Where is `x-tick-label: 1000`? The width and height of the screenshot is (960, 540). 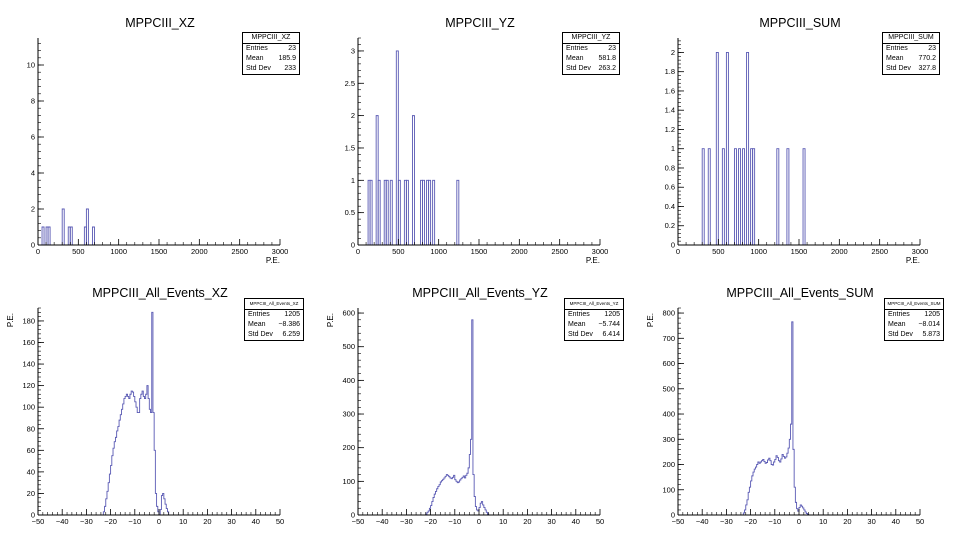
x-tick-label: 1000 is located at coordinates (118, 251).